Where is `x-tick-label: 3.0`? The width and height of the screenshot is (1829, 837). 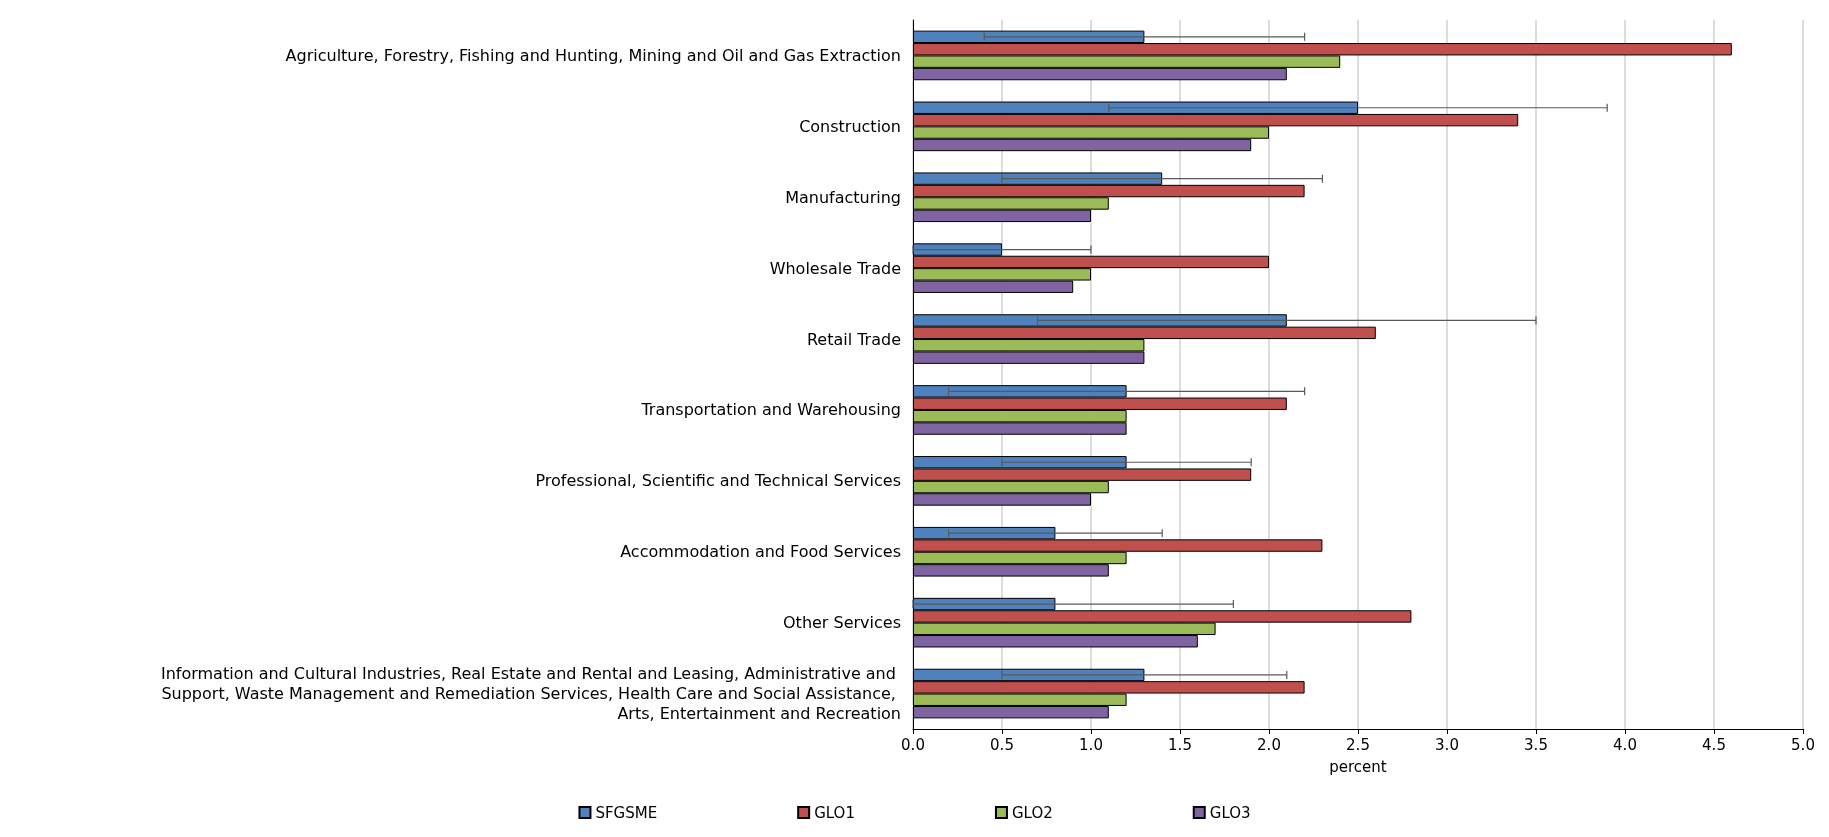 x-tick-label: 3.0 is located at coordinates (1447, 744).